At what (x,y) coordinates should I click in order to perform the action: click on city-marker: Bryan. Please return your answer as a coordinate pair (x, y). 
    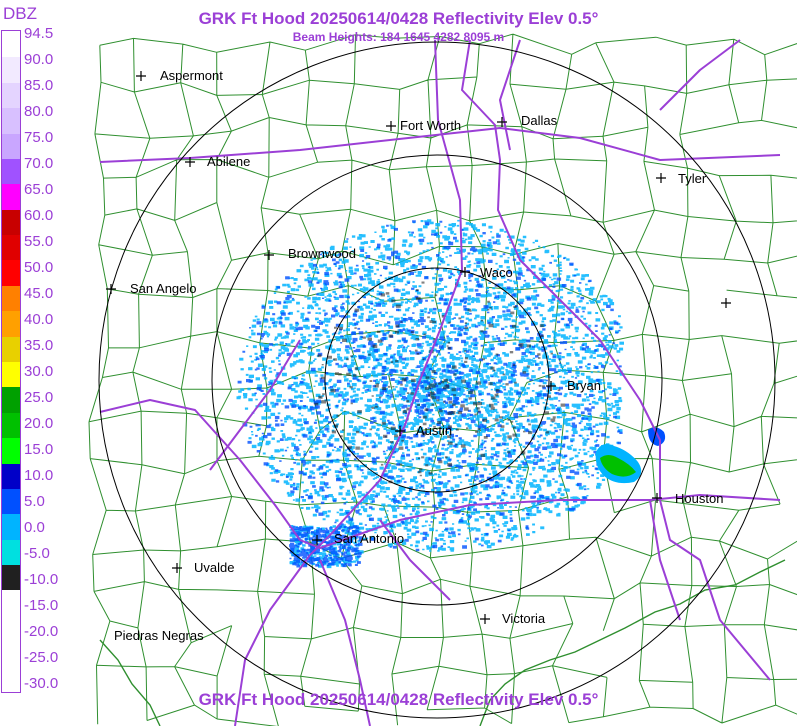
    Looking at the image, I should click on (573, 385).